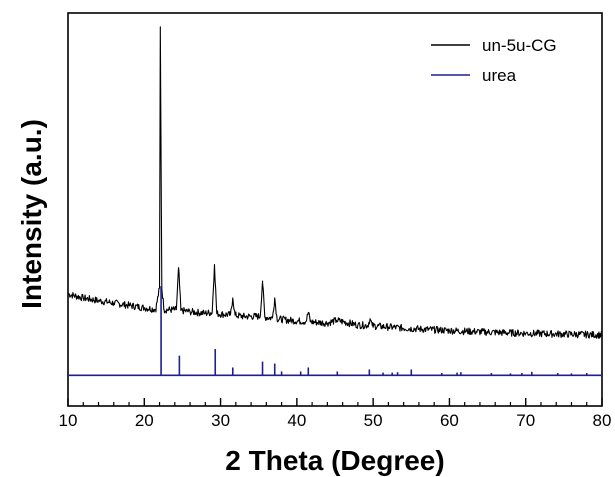  Describe the element at coordinates (220, 420) in the screenshot. I see `x-tick-label: 30` at that location.